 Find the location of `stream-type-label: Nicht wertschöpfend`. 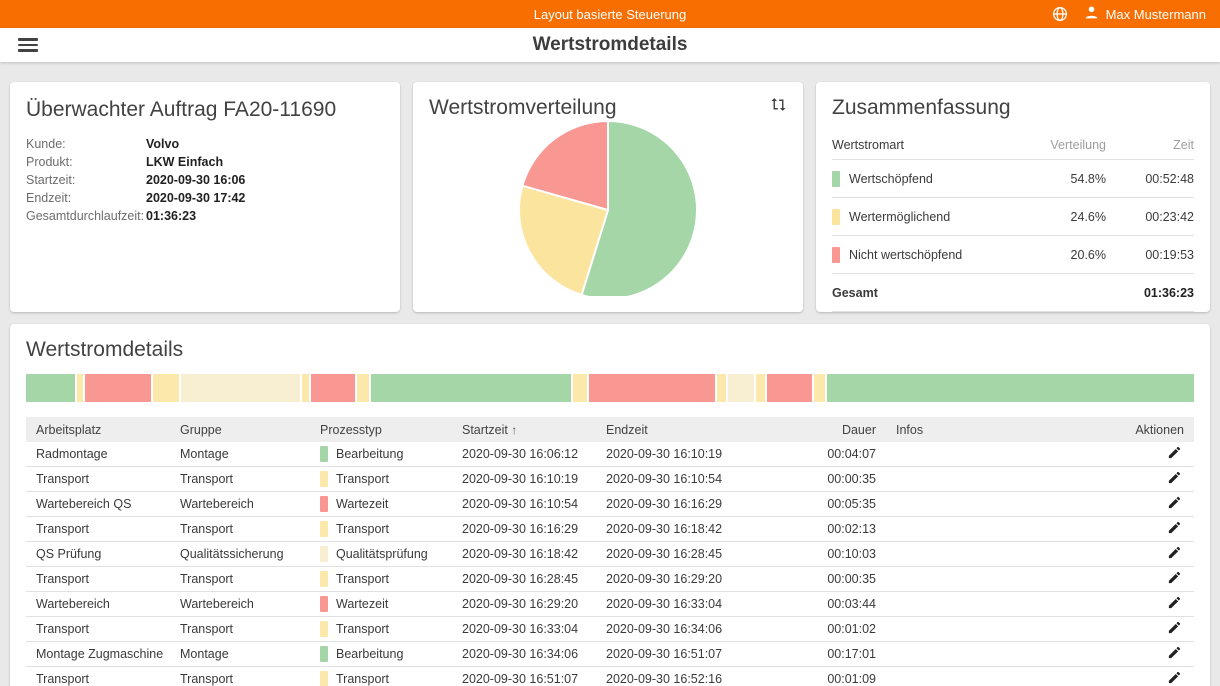

stream-type-label: Nicht wertschöpfend is located at coordinates (906, 254).